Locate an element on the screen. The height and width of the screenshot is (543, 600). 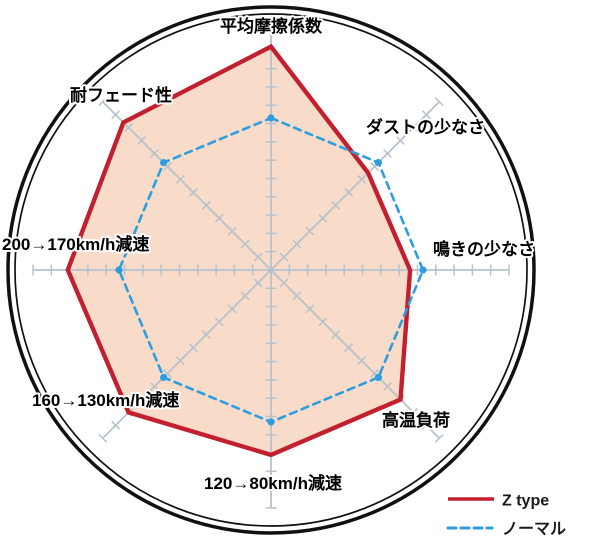
axis-label-low-dust: ダストの少なさ is located at coordinates (425, 127).